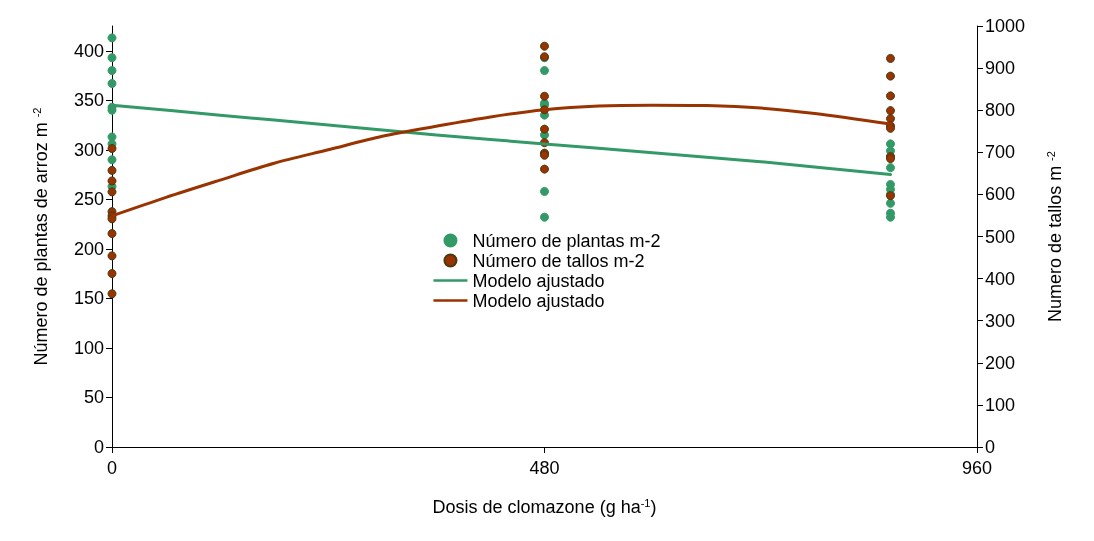  Describe the element at coordinates (88, 149) in the screenshot. I see `y-tick-label: 300` at that location.